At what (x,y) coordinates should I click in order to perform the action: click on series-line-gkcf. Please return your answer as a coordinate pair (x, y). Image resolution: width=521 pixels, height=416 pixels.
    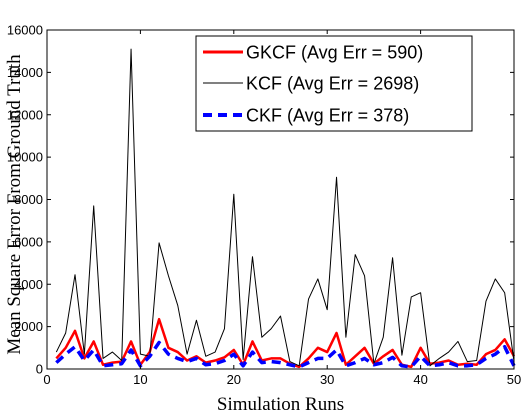
    Looking at the image, I should click on (285, 343).